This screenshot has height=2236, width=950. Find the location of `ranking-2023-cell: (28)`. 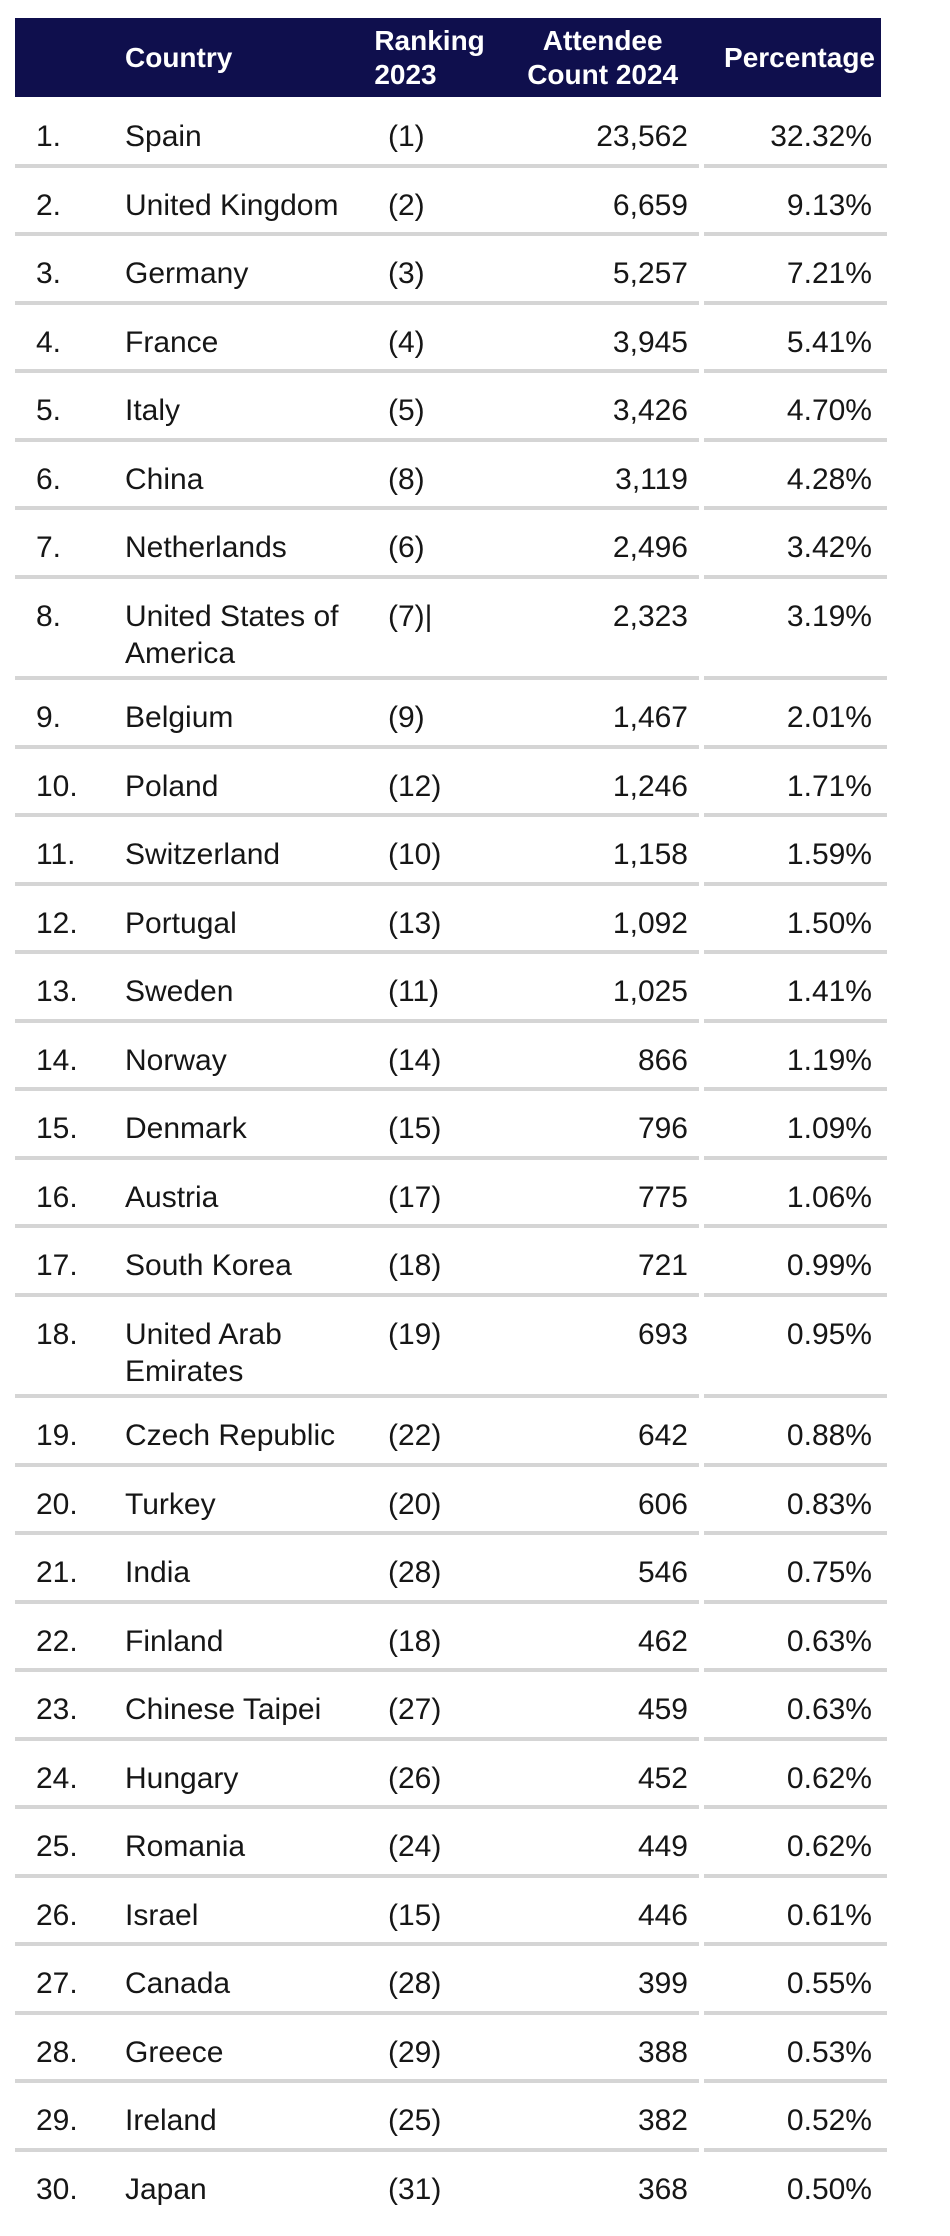

ranking-2023-cell: (28) is located at coordinates (415, 1983).